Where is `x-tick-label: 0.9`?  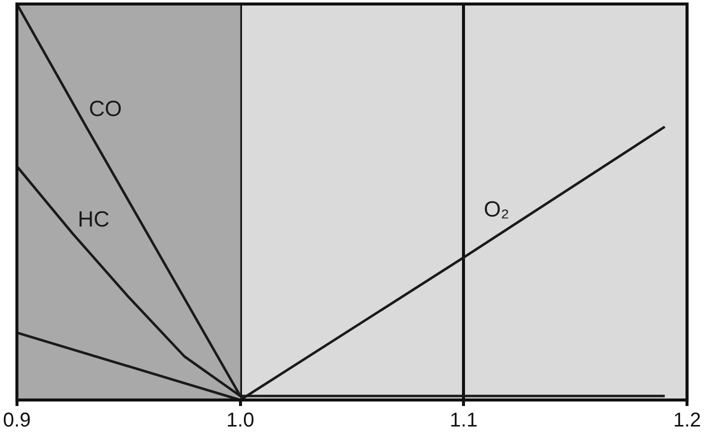
x-tick-label: 0.9 is located at coordinates (16, 421).